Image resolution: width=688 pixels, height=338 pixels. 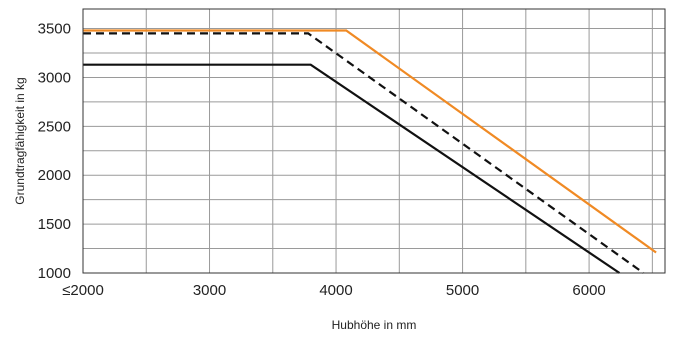 I want to click on x-tick-label: 4000, so click(x=335, y=290).